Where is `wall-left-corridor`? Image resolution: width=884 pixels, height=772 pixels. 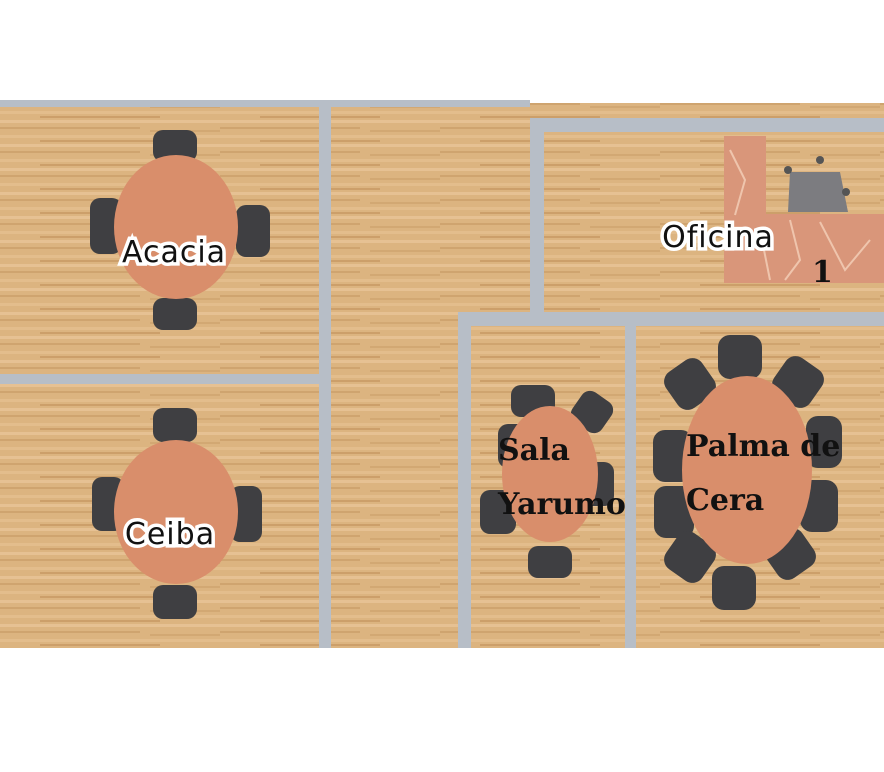 wall-left-corridor is located at coordinates (325, 374).